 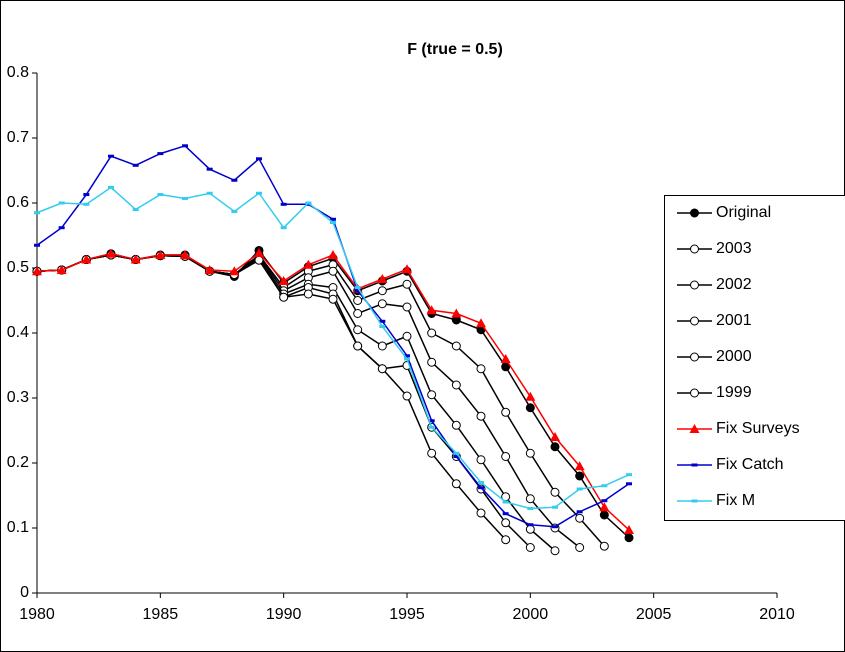 What do you see at coordinates (407, 614) in the screenshot?
I see `x-tick-label: 1995` at bounding box center [407, 614].